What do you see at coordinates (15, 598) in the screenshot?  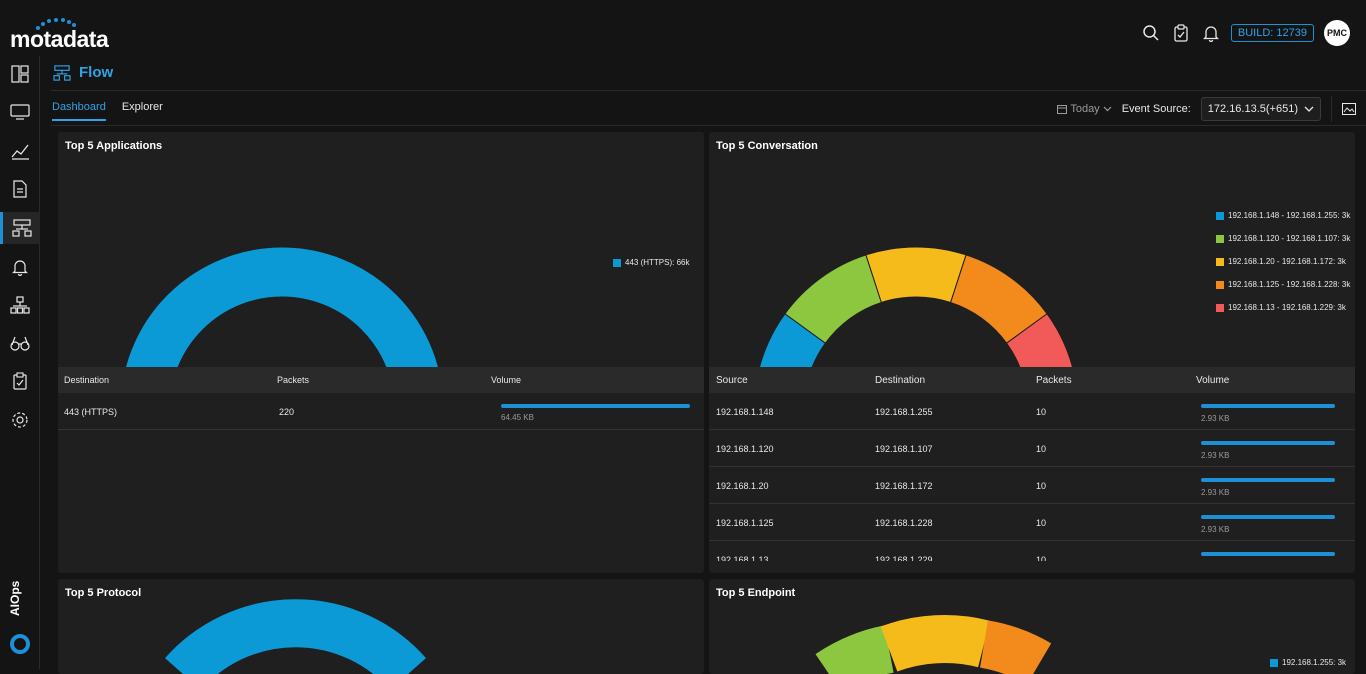 I see `aiops-label: AIOps` at bounding box center [15, 598].